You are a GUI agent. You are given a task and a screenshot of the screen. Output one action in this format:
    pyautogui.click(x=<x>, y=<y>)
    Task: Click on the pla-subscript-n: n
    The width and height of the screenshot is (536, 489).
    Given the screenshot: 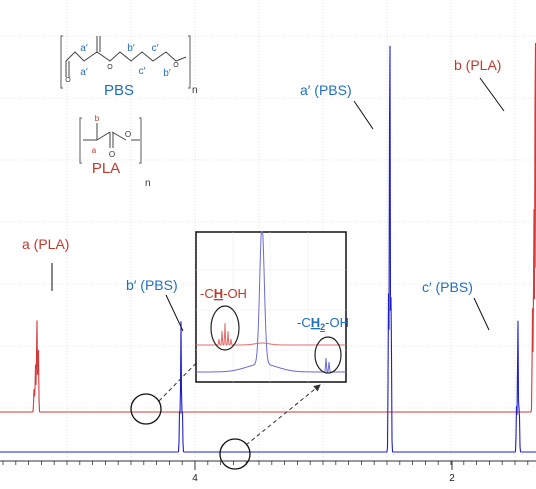 What is the action you would take?
    pyautogui.click(x=148, y=183)
    